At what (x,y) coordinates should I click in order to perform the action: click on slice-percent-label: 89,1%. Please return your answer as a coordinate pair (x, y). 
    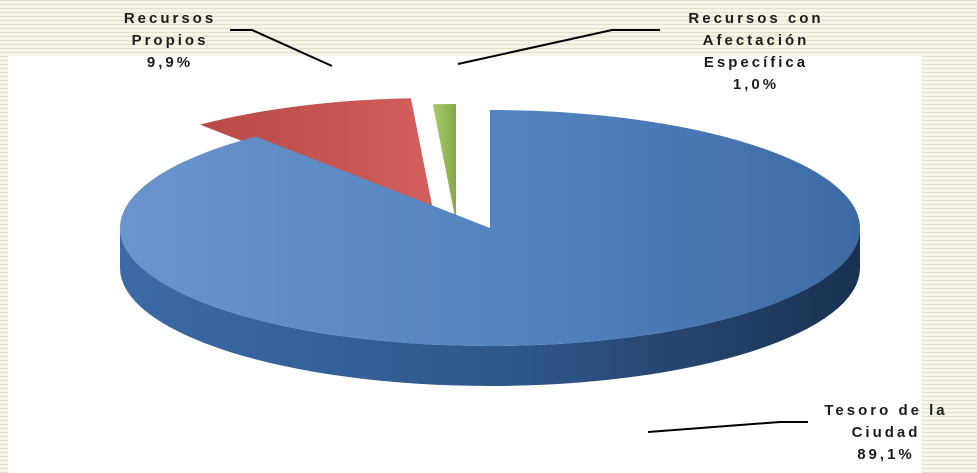
    Looking at the image, I should click on (886, 454).